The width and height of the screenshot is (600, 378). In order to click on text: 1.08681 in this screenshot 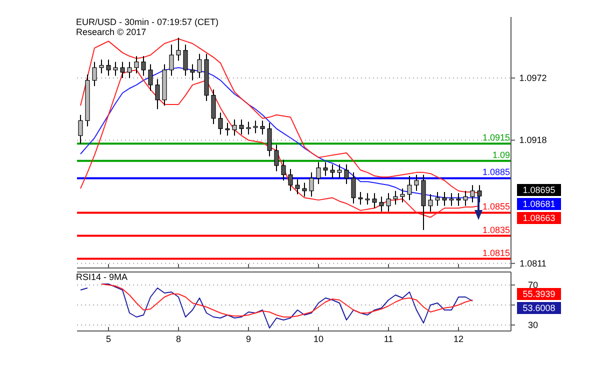, I will do `click(539, 204)`.